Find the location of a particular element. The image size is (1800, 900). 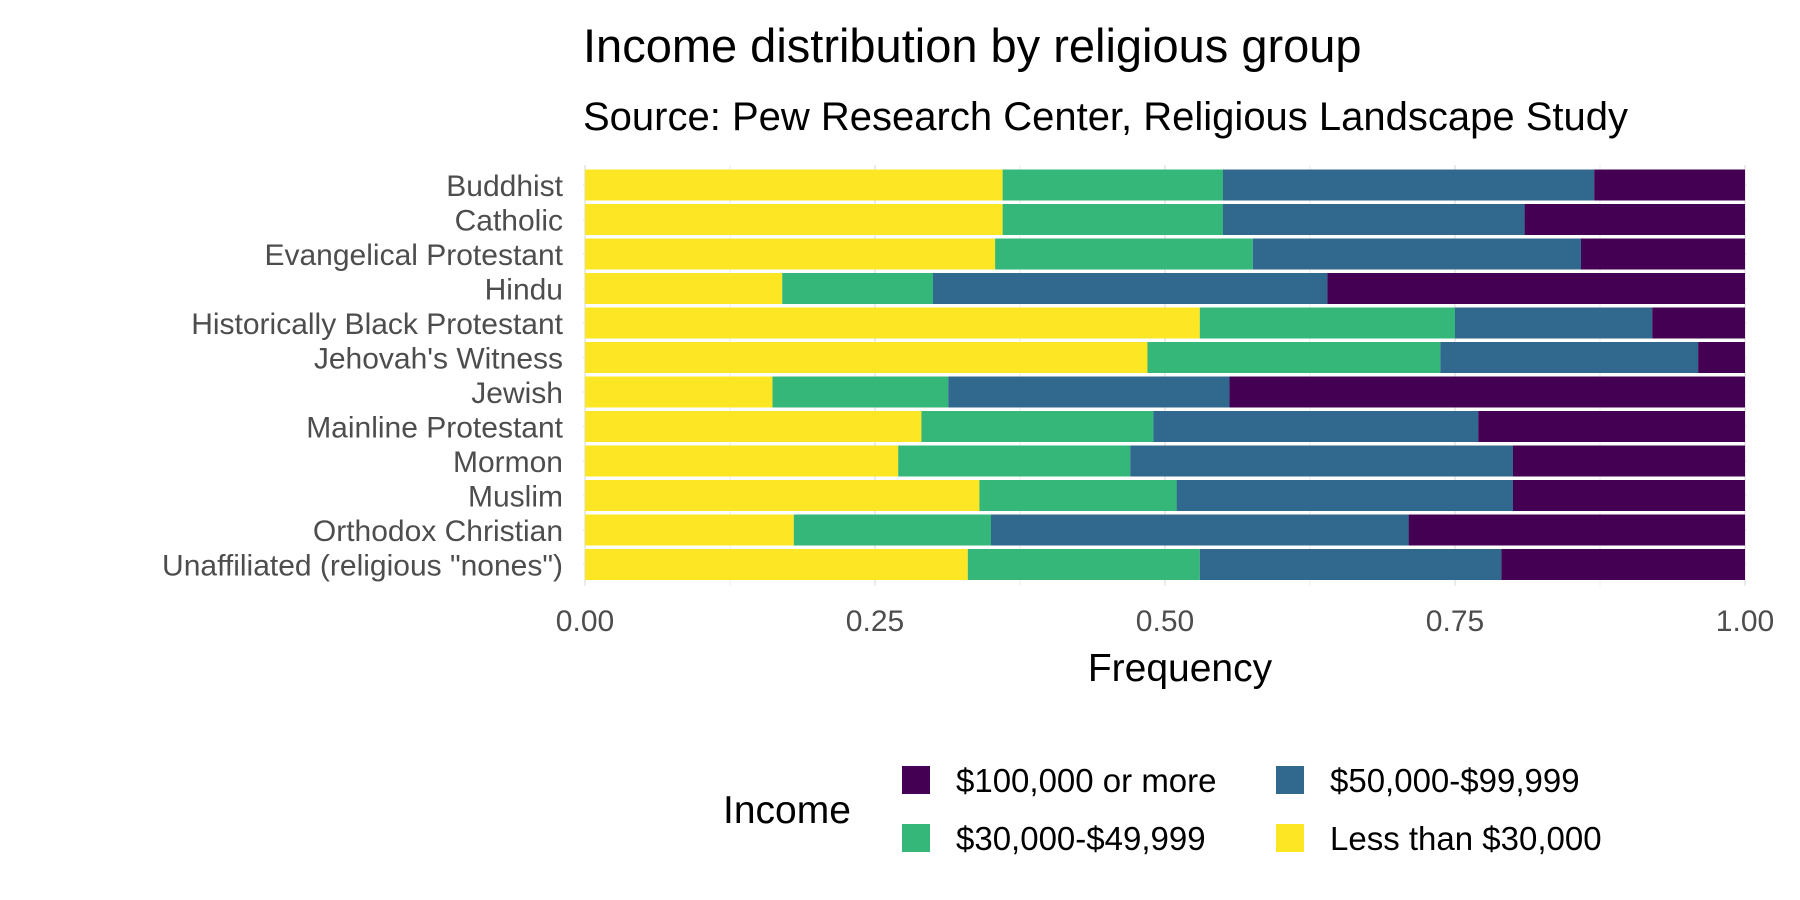

category-label: Jewish is located at coordinates (517, 393).